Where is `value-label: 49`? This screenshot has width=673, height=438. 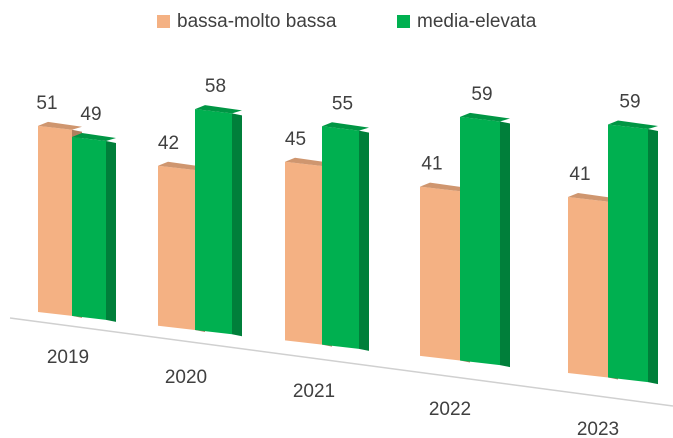
value-label: 49 is located at coordinates (90, 114).